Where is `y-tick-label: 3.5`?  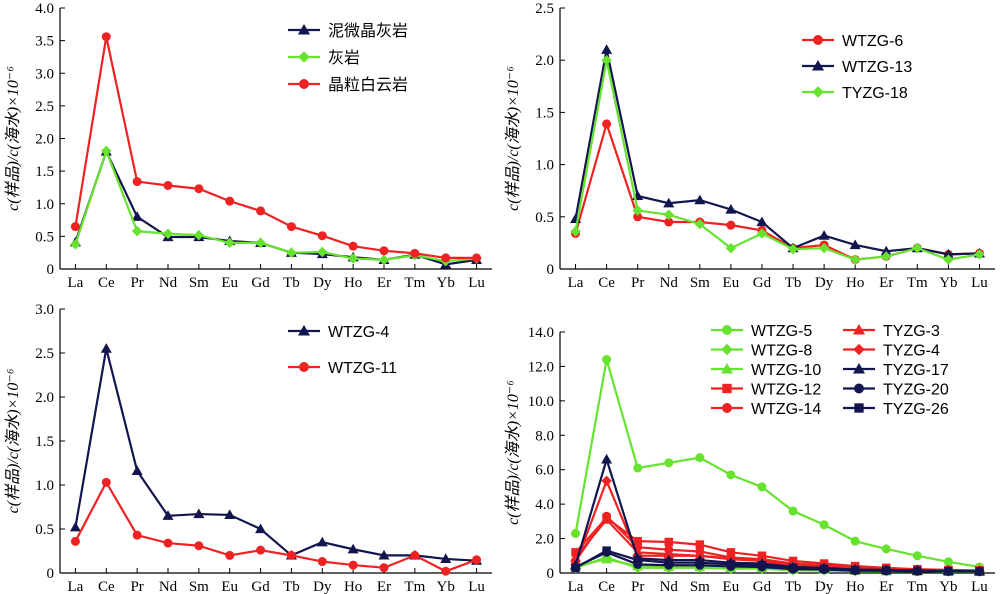
y-tick-label: 3.5 is located at coordinates (44, 42).